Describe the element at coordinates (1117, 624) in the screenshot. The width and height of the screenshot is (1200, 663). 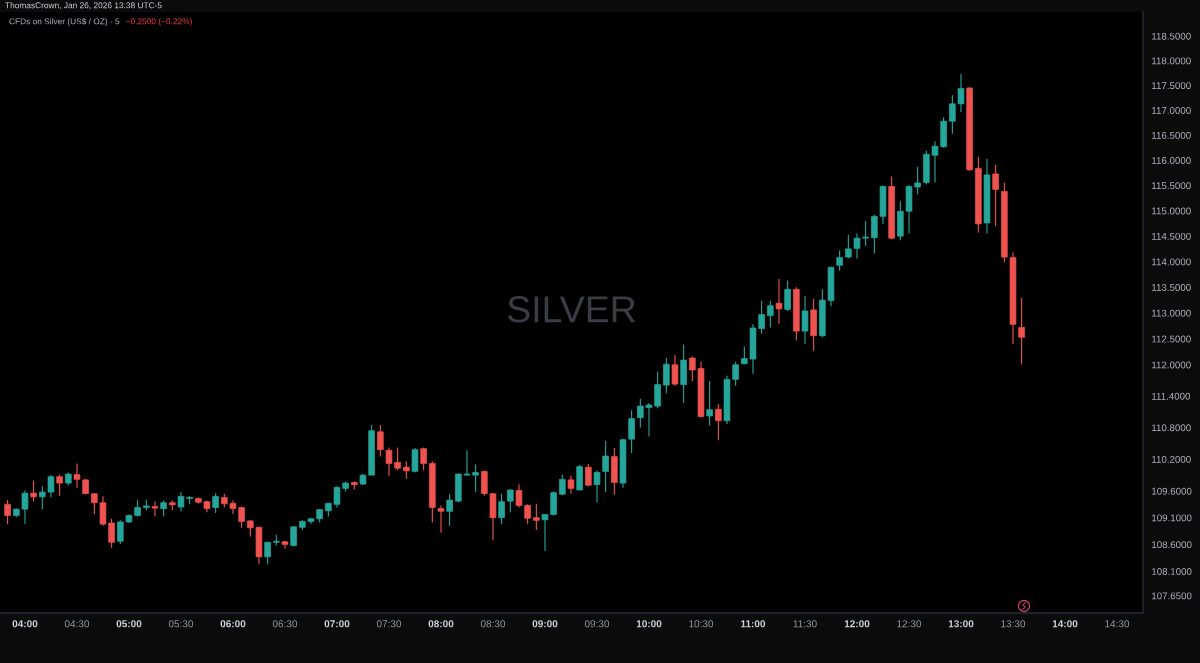
I see `x-tick-label: 14:30` at that location.